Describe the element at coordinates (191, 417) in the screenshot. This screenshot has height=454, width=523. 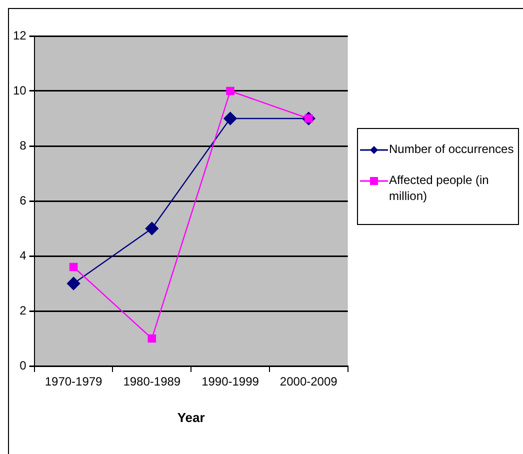
I see `x-axis-title: Year` at that location.